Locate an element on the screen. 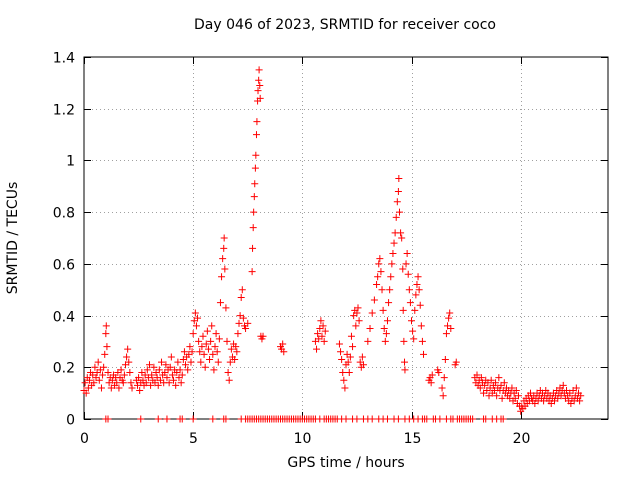  y-tick-label: 0.2 is located at coordinates (64, 369).